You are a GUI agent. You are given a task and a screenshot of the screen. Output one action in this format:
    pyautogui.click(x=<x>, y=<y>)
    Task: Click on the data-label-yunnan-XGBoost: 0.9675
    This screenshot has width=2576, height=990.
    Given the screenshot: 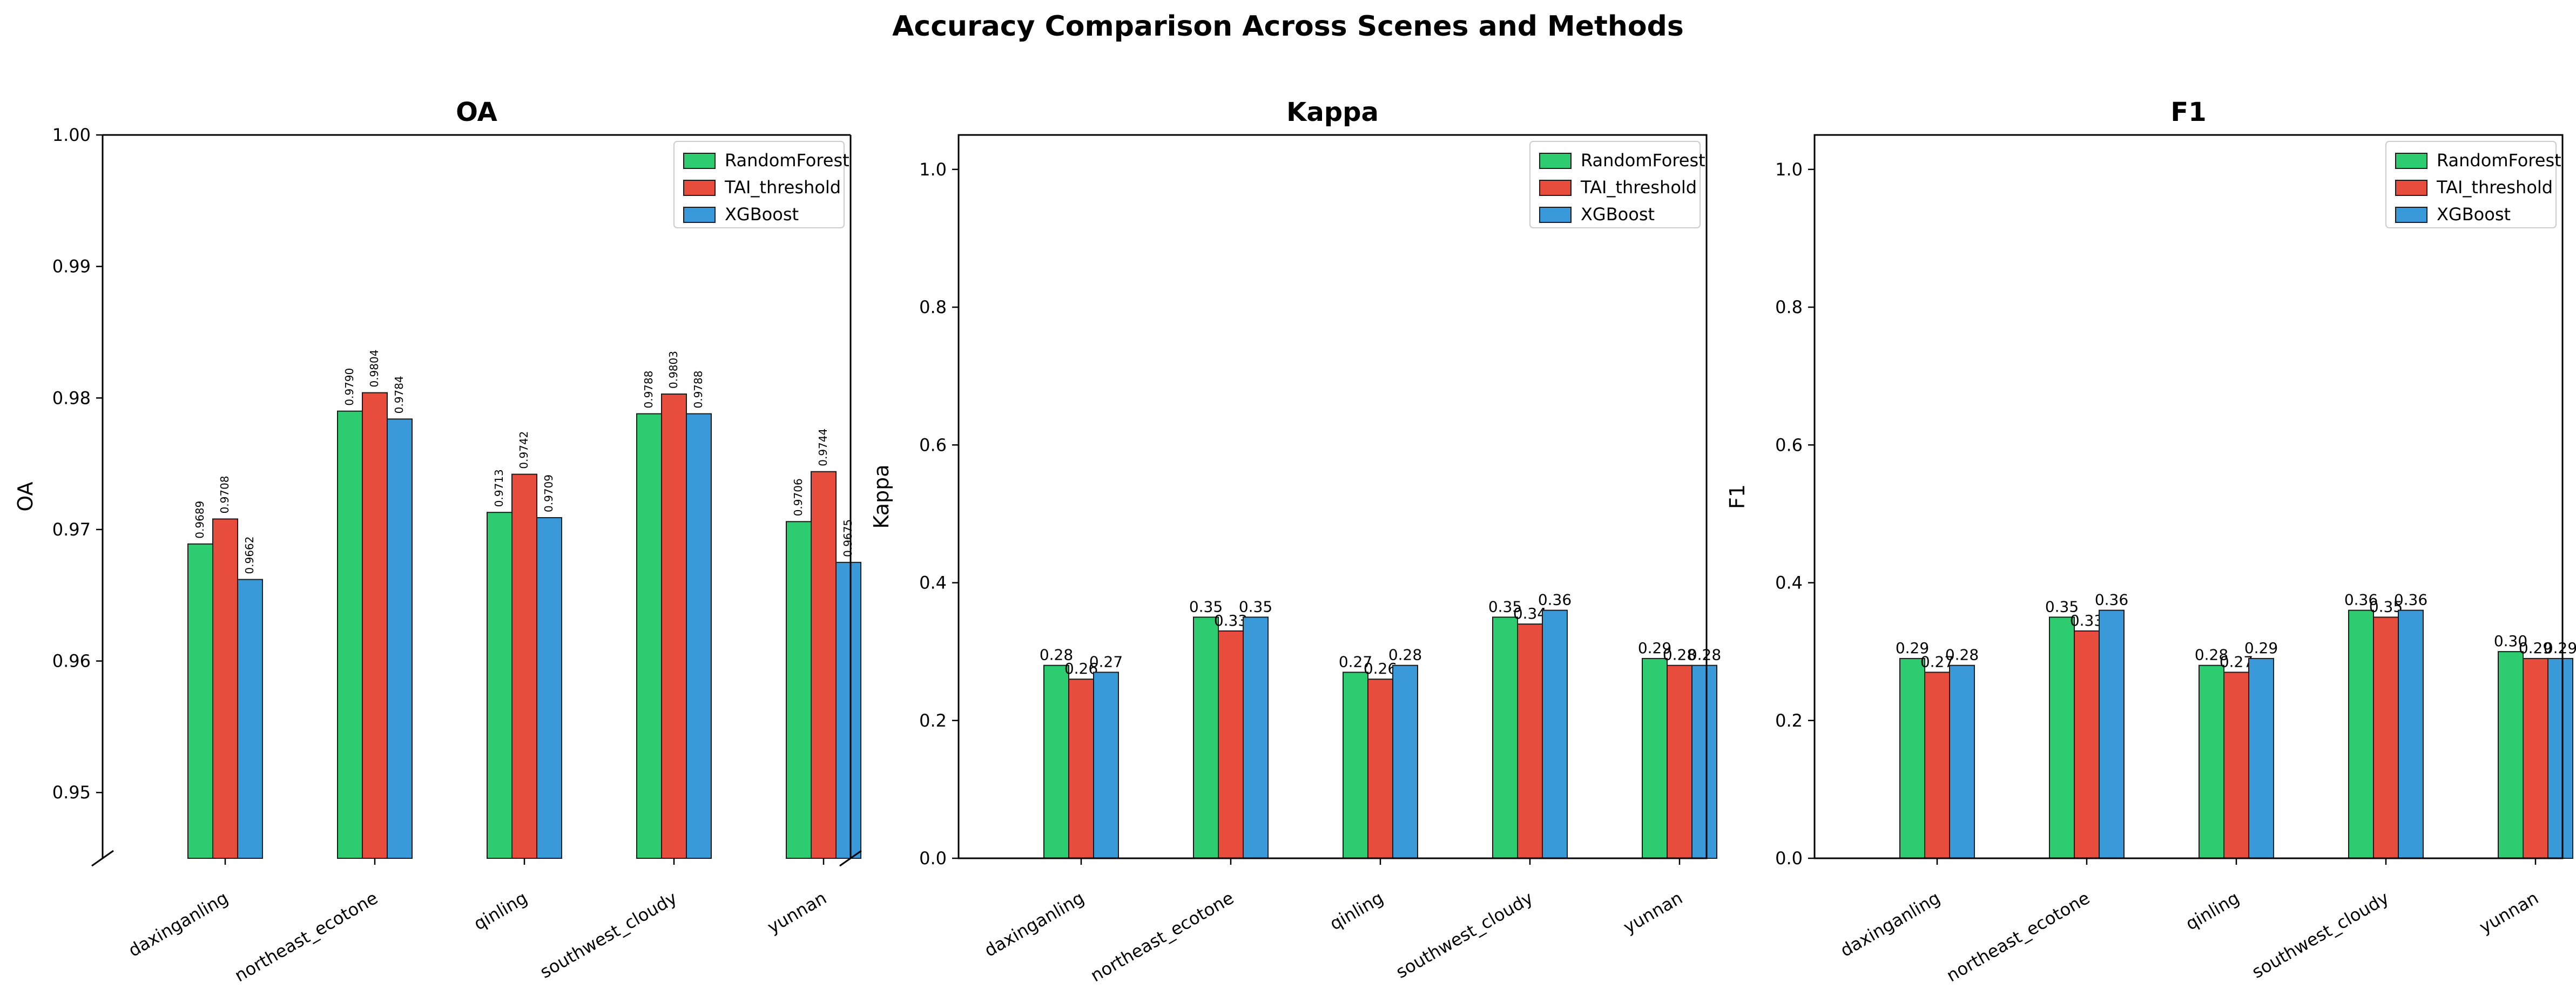 What is the action you would take?
    pyautogui.click(x=847, y=538)
    